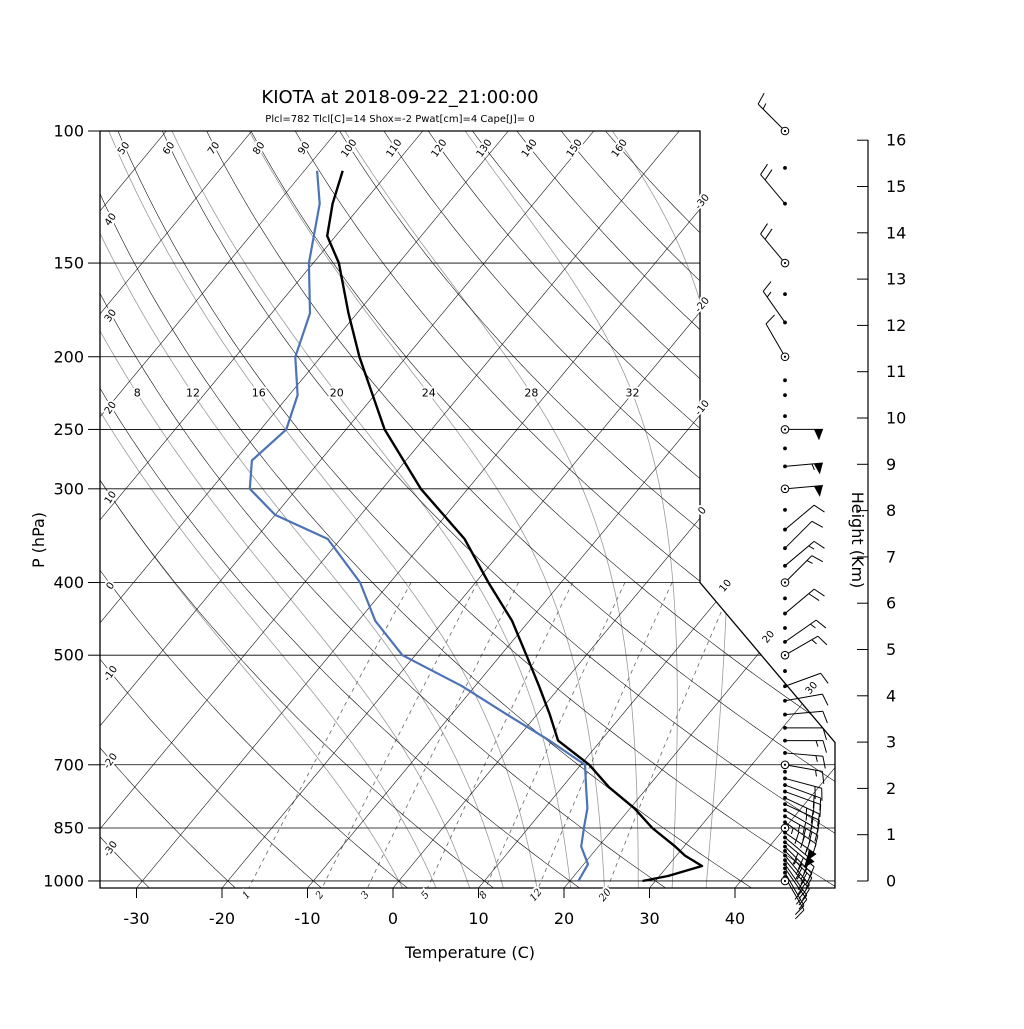 This screenshot has width=1024, height=1029. What do you see at coordinates (620, 149) in the screenshot?
I see `dry-adiabat-label: 160` at bounding box center [620, 149].